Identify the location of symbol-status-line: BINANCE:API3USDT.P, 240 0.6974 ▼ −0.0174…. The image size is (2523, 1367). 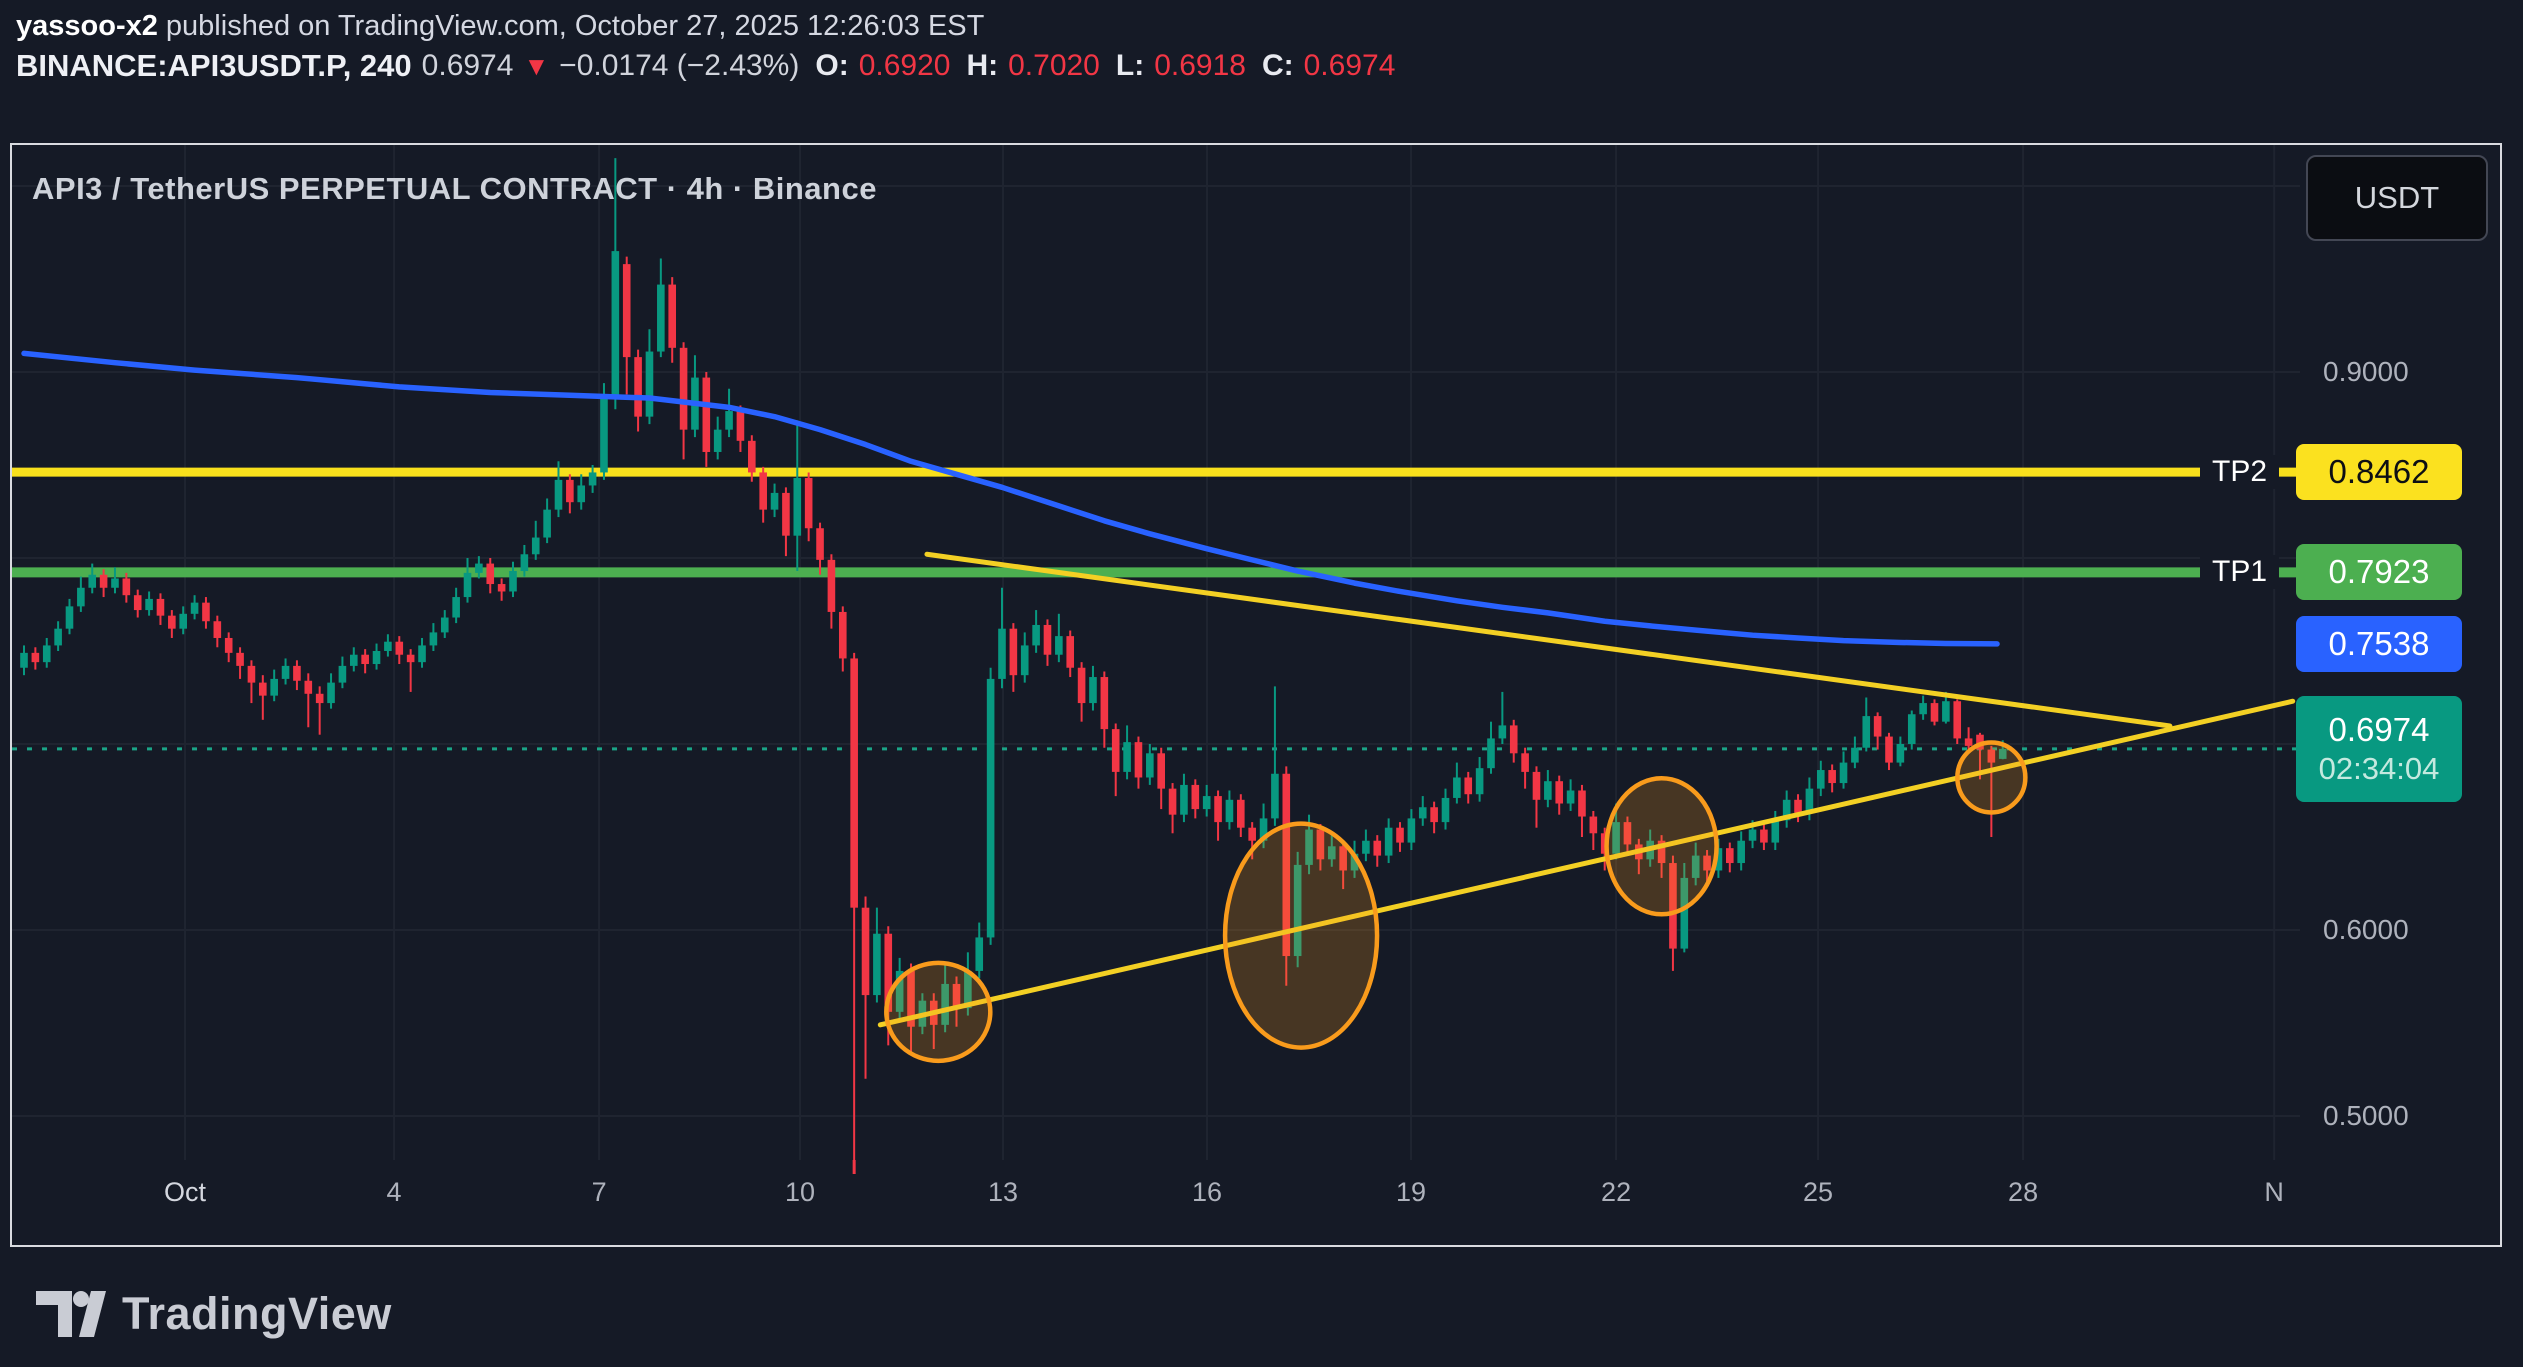
(705, 66).